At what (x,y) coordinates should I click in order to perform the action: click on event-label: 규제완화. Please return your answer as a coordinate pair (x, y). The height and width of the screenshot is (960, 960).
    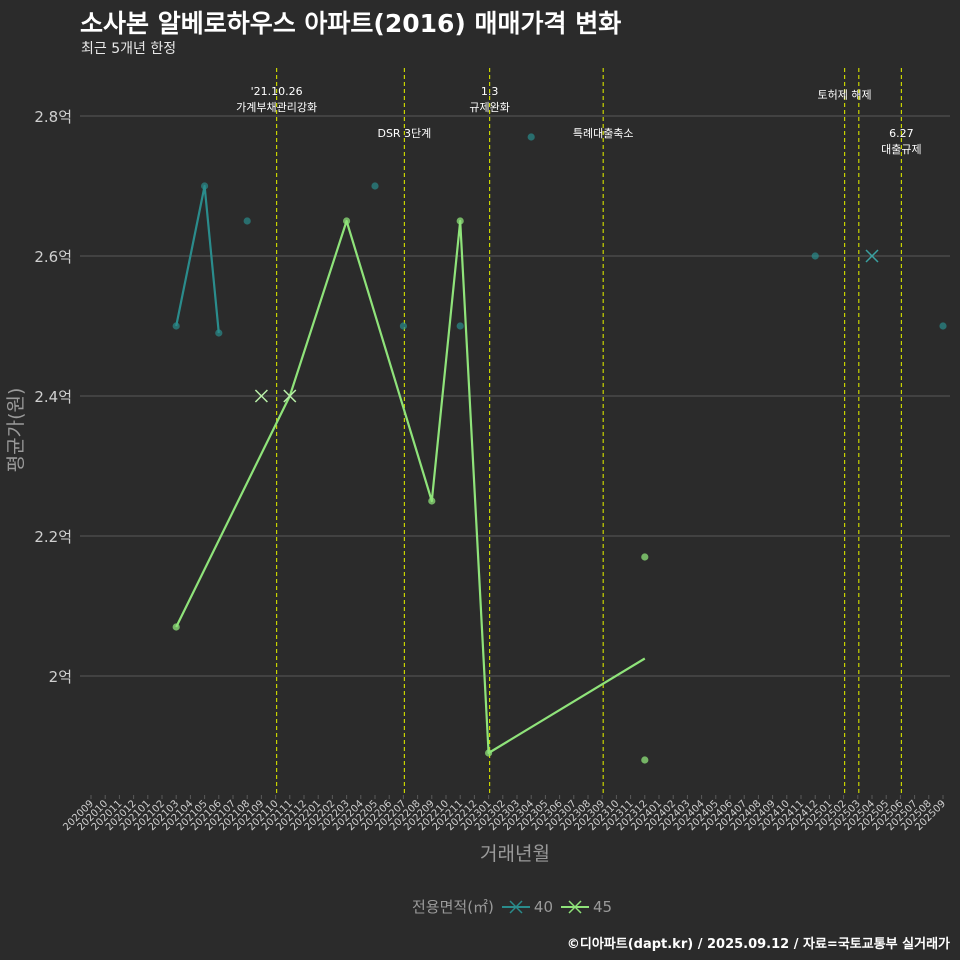
    Looking at the image, I should click on (489, 107).